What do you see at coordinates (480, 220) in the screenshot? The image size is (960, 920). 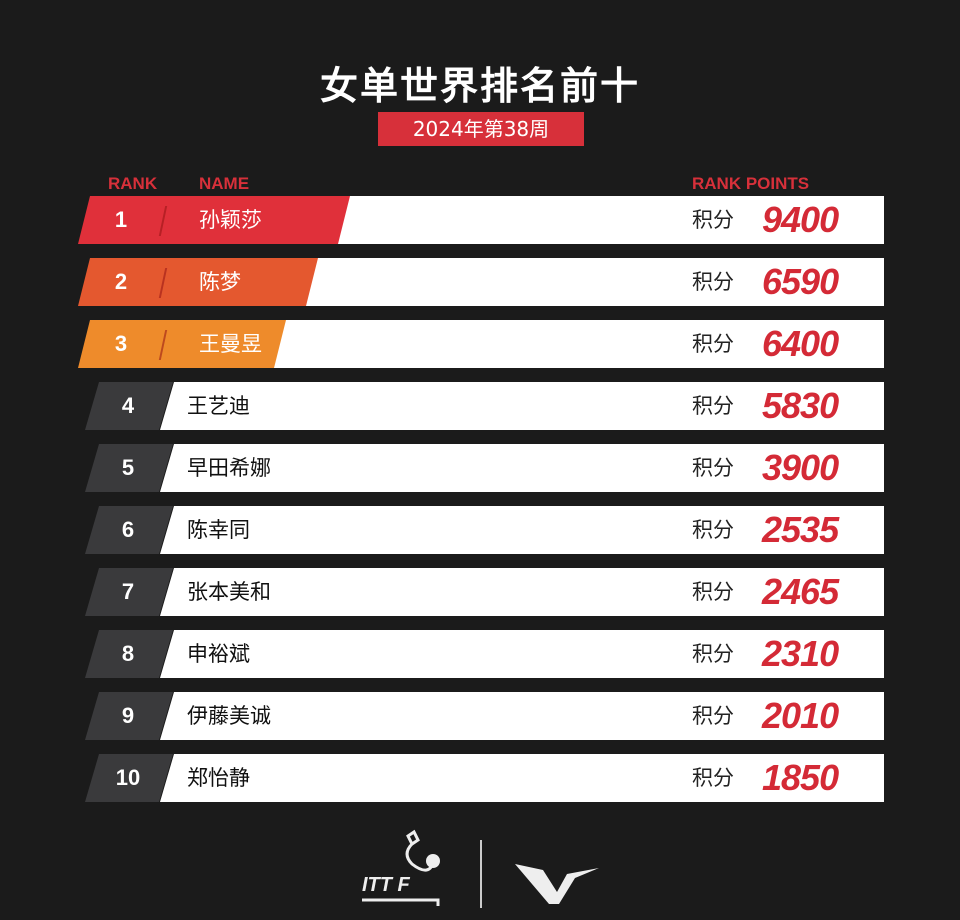 I see `ranking-row: 1 孙颖莎 积分 9400` at bounding box center [480, 220].